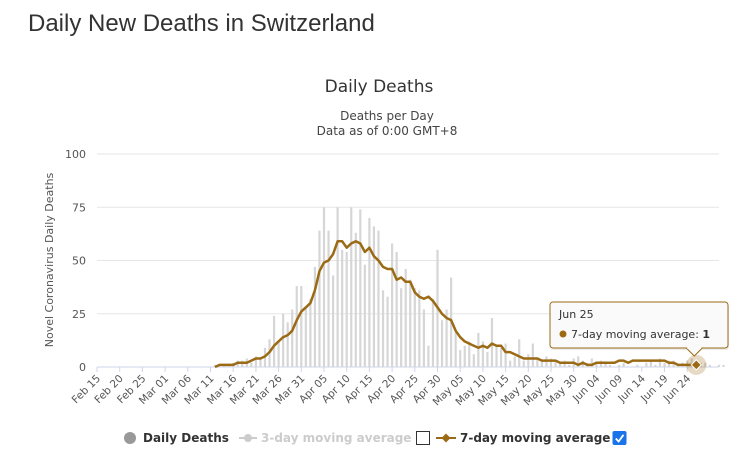 The width and height of the screenshot is (745, 468). Describe the element at coordinates (563, 334) in the screenshot. I see `tooltip-series-dot` at that location.